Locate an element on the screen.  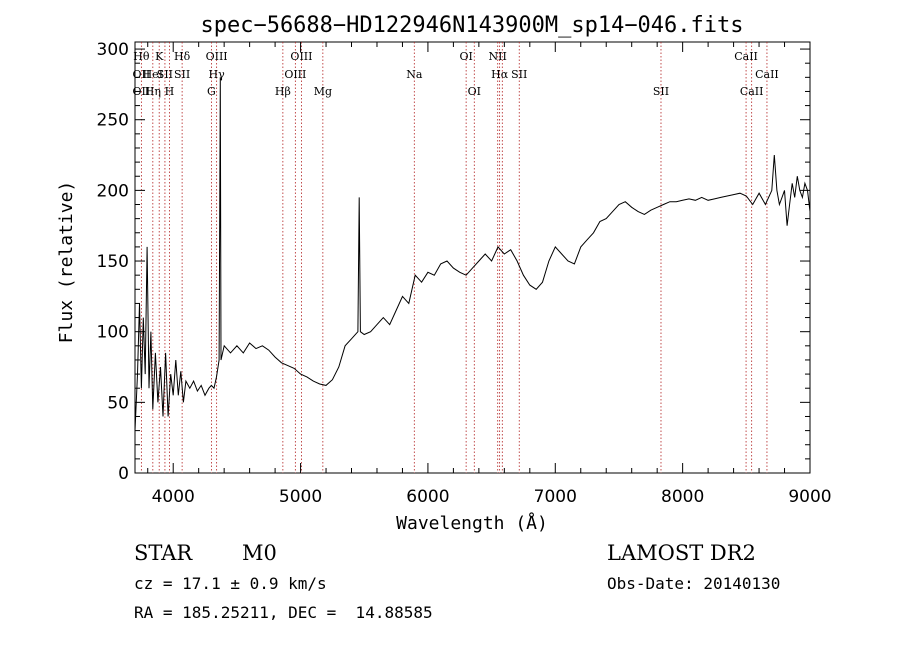
x-tick-label: 4000 is located at coordinates (173, 497).